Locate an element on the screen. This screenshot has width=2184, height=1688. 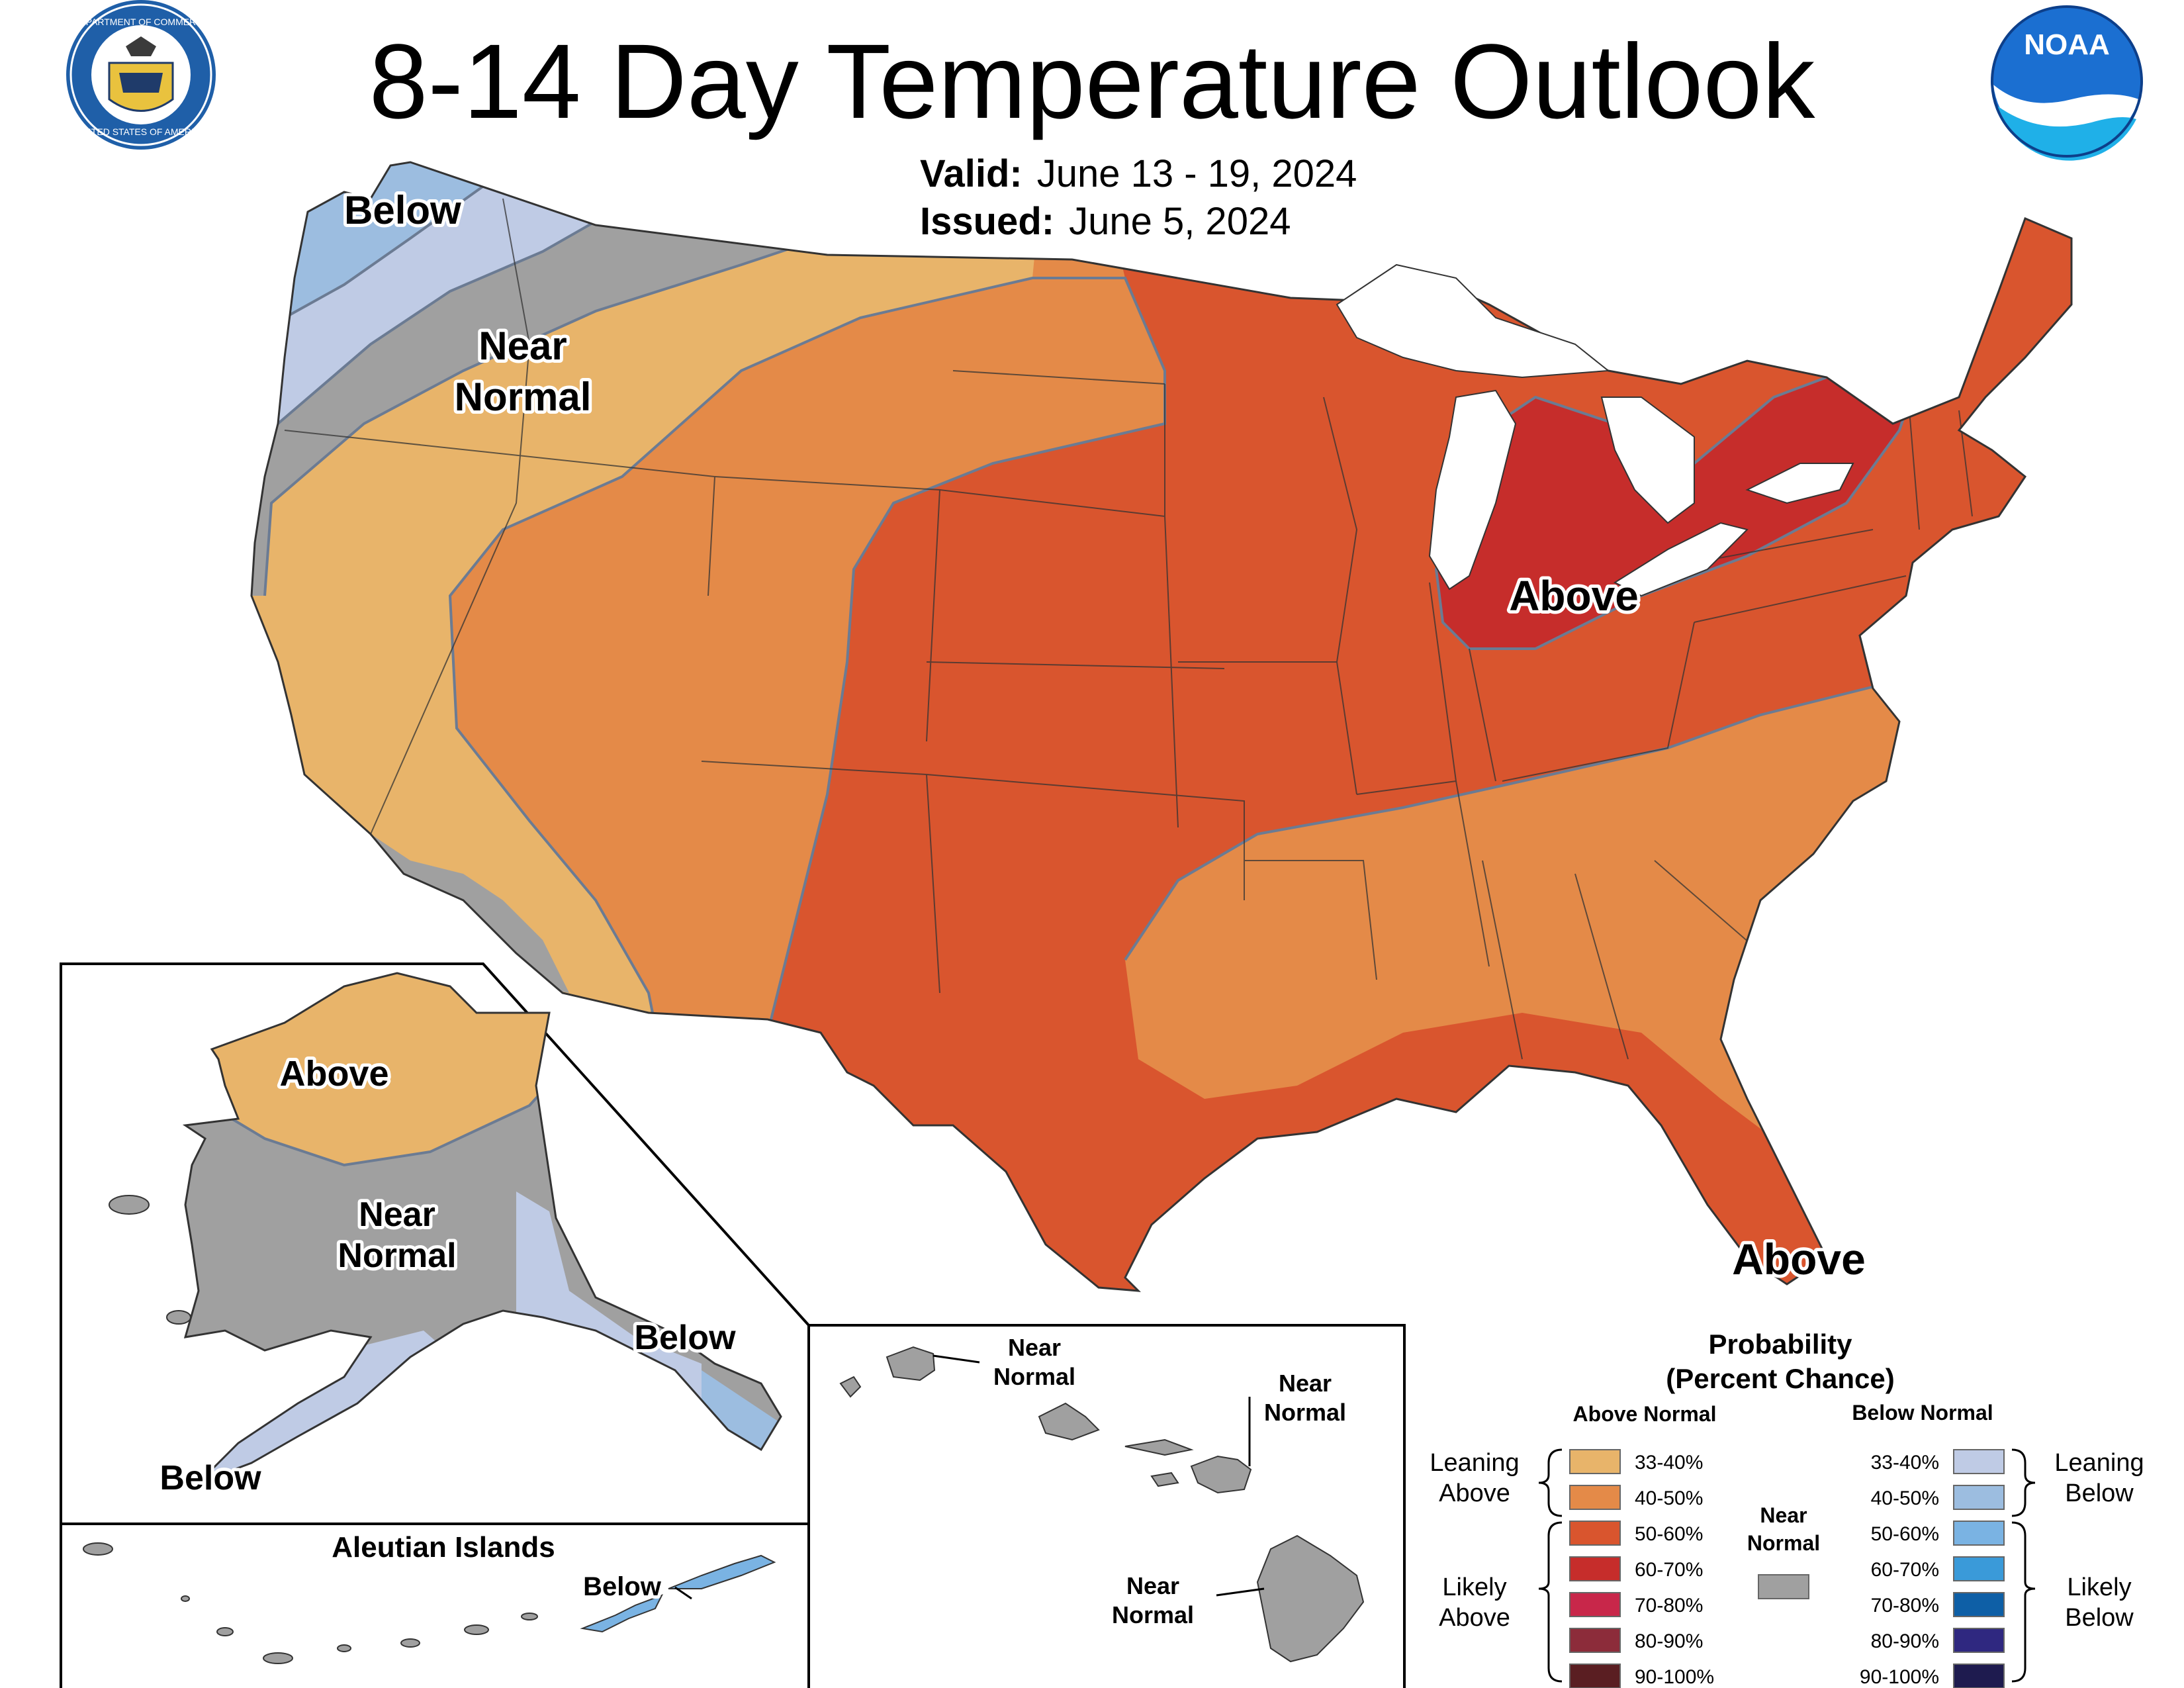
aleutian-label-below: Below is located at coordinates (622, 1586).